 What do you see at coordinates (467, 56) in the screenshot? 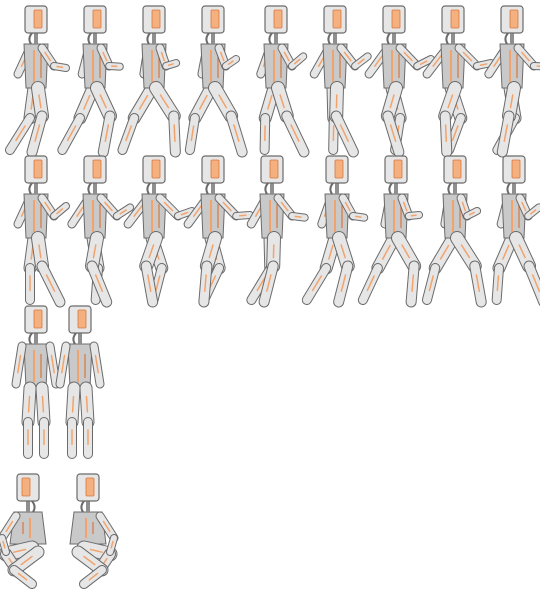
I see `sprite-frame-run-cycle-a-8-arm-front-upper-accent` at bounding box center [467, 56].